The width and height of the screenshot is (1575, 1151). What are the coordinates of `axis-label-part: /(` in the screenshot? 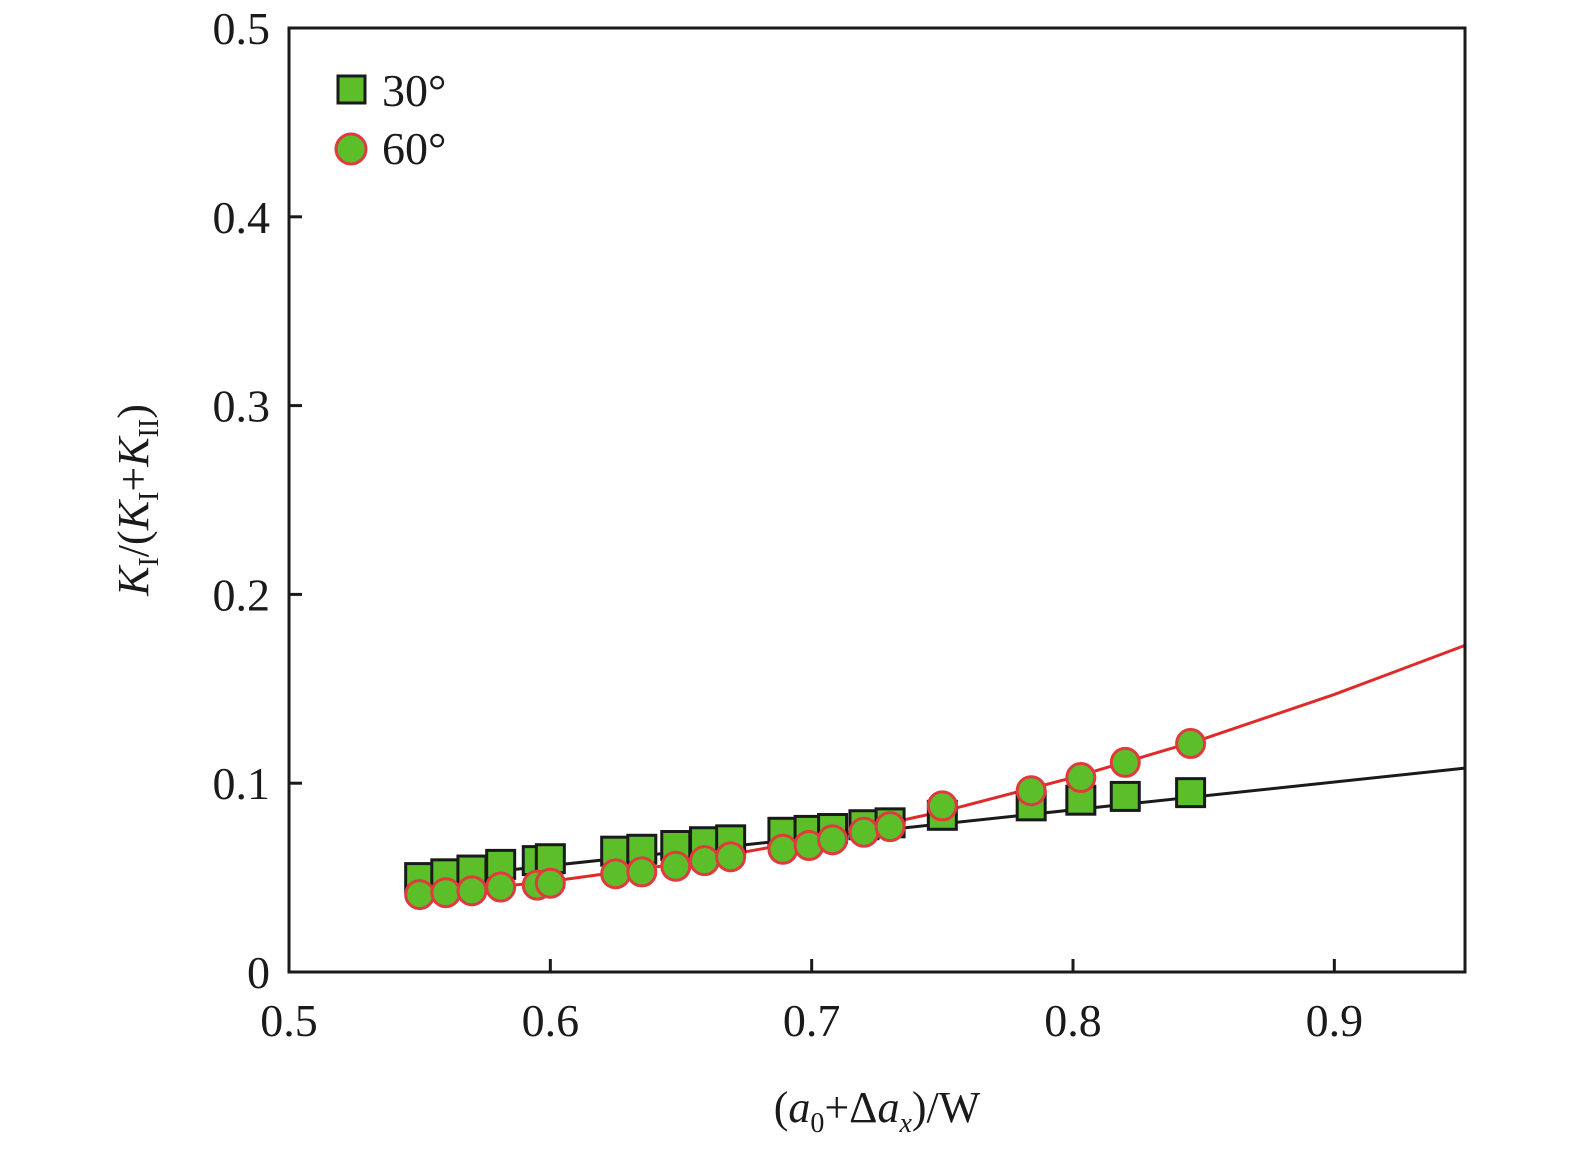 It's located at (133, 543).